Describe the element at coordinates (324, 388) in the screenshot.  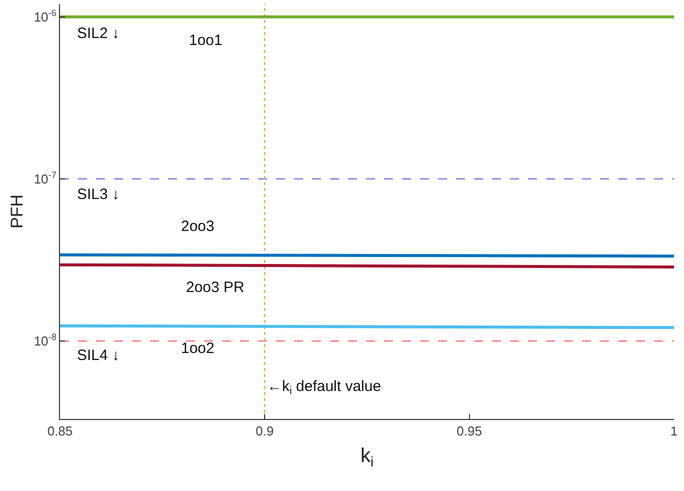
I see `ref-line-label: ←k$_{i}$ default value` at that location.